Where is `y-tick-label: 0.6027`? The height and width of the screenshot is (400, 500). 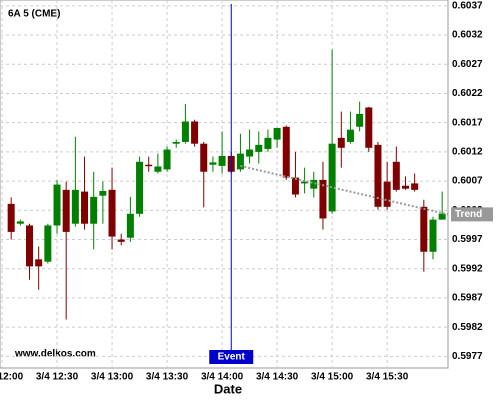
y-tick-label: 0.6027 is located at coordinates (467, 64).